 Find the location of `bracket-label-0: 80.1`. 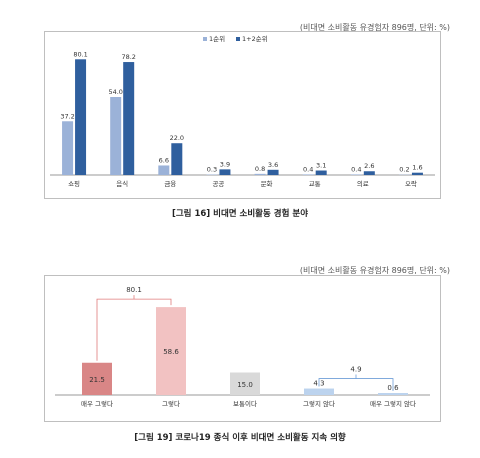

bracket-label-0: 80.1 is located at coordinates (134, 290).